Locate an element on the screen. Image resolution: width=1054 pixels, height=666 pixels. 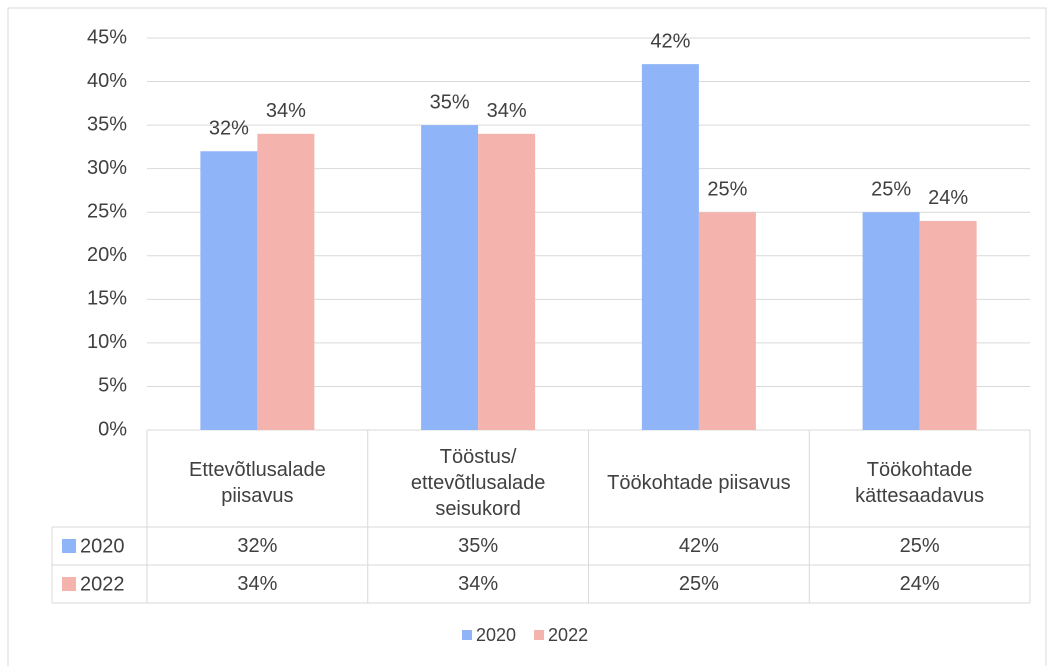
table-cell: 42% is located at coordinates (698, 546).